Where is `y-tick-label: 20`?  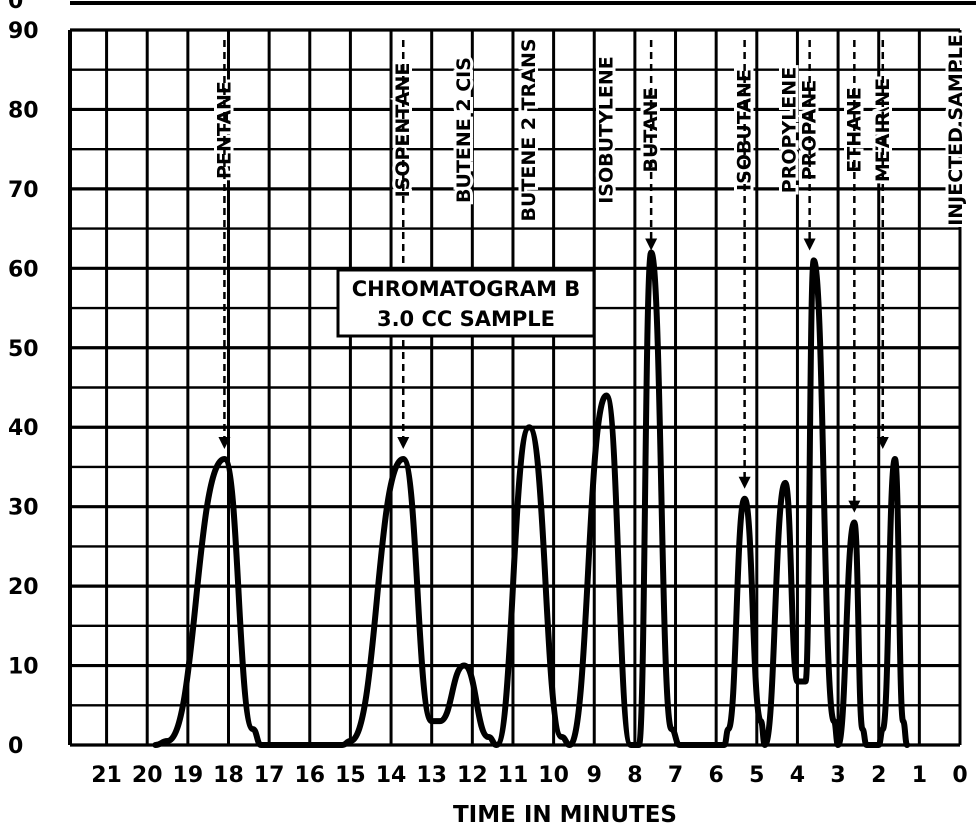 y-tick-label: 20 is located at coordinates (23, 587).